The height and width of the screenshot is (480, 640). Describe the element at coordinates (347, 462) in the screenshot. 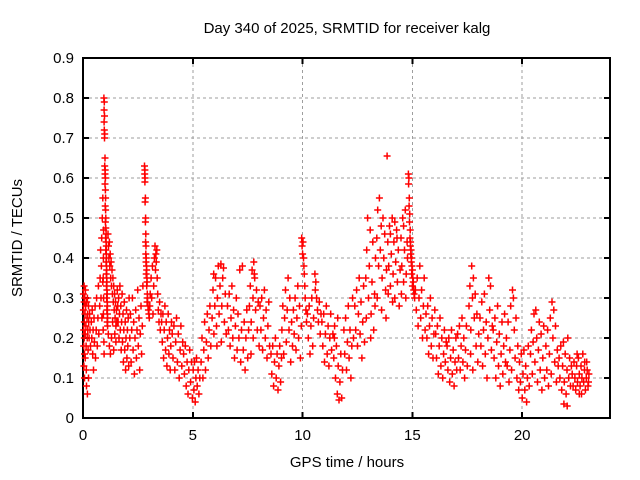

I see `x-axis-label: GPS time / hours` at that location.